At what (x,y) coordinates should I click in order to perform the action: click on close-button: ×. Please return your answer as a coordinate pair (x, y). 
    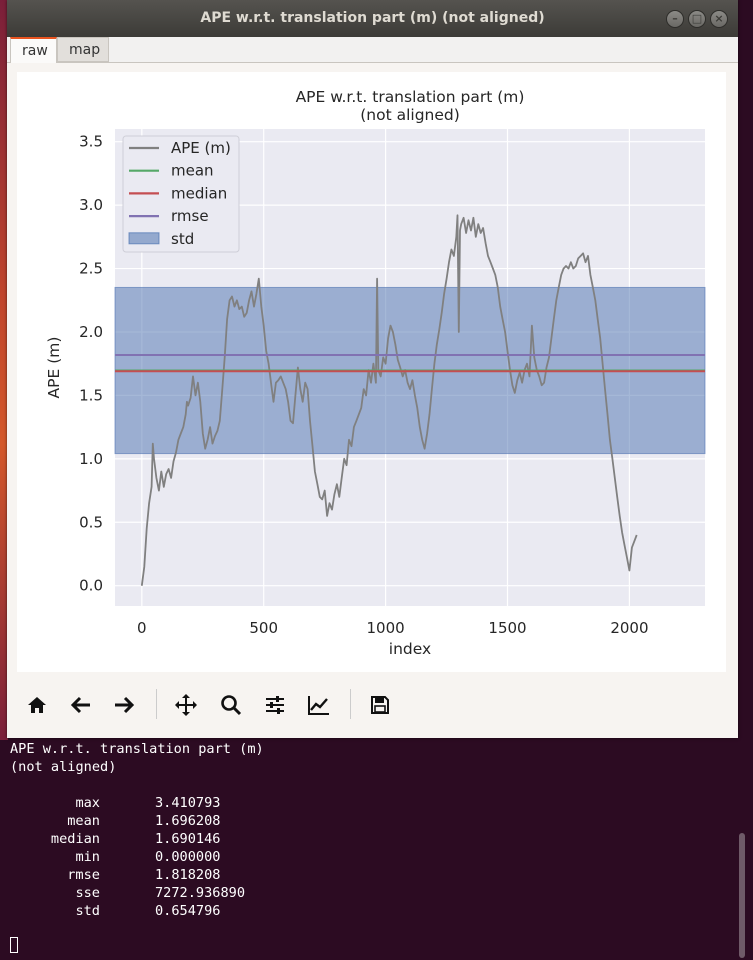
    Looking at the image, I should click on (719, 19).